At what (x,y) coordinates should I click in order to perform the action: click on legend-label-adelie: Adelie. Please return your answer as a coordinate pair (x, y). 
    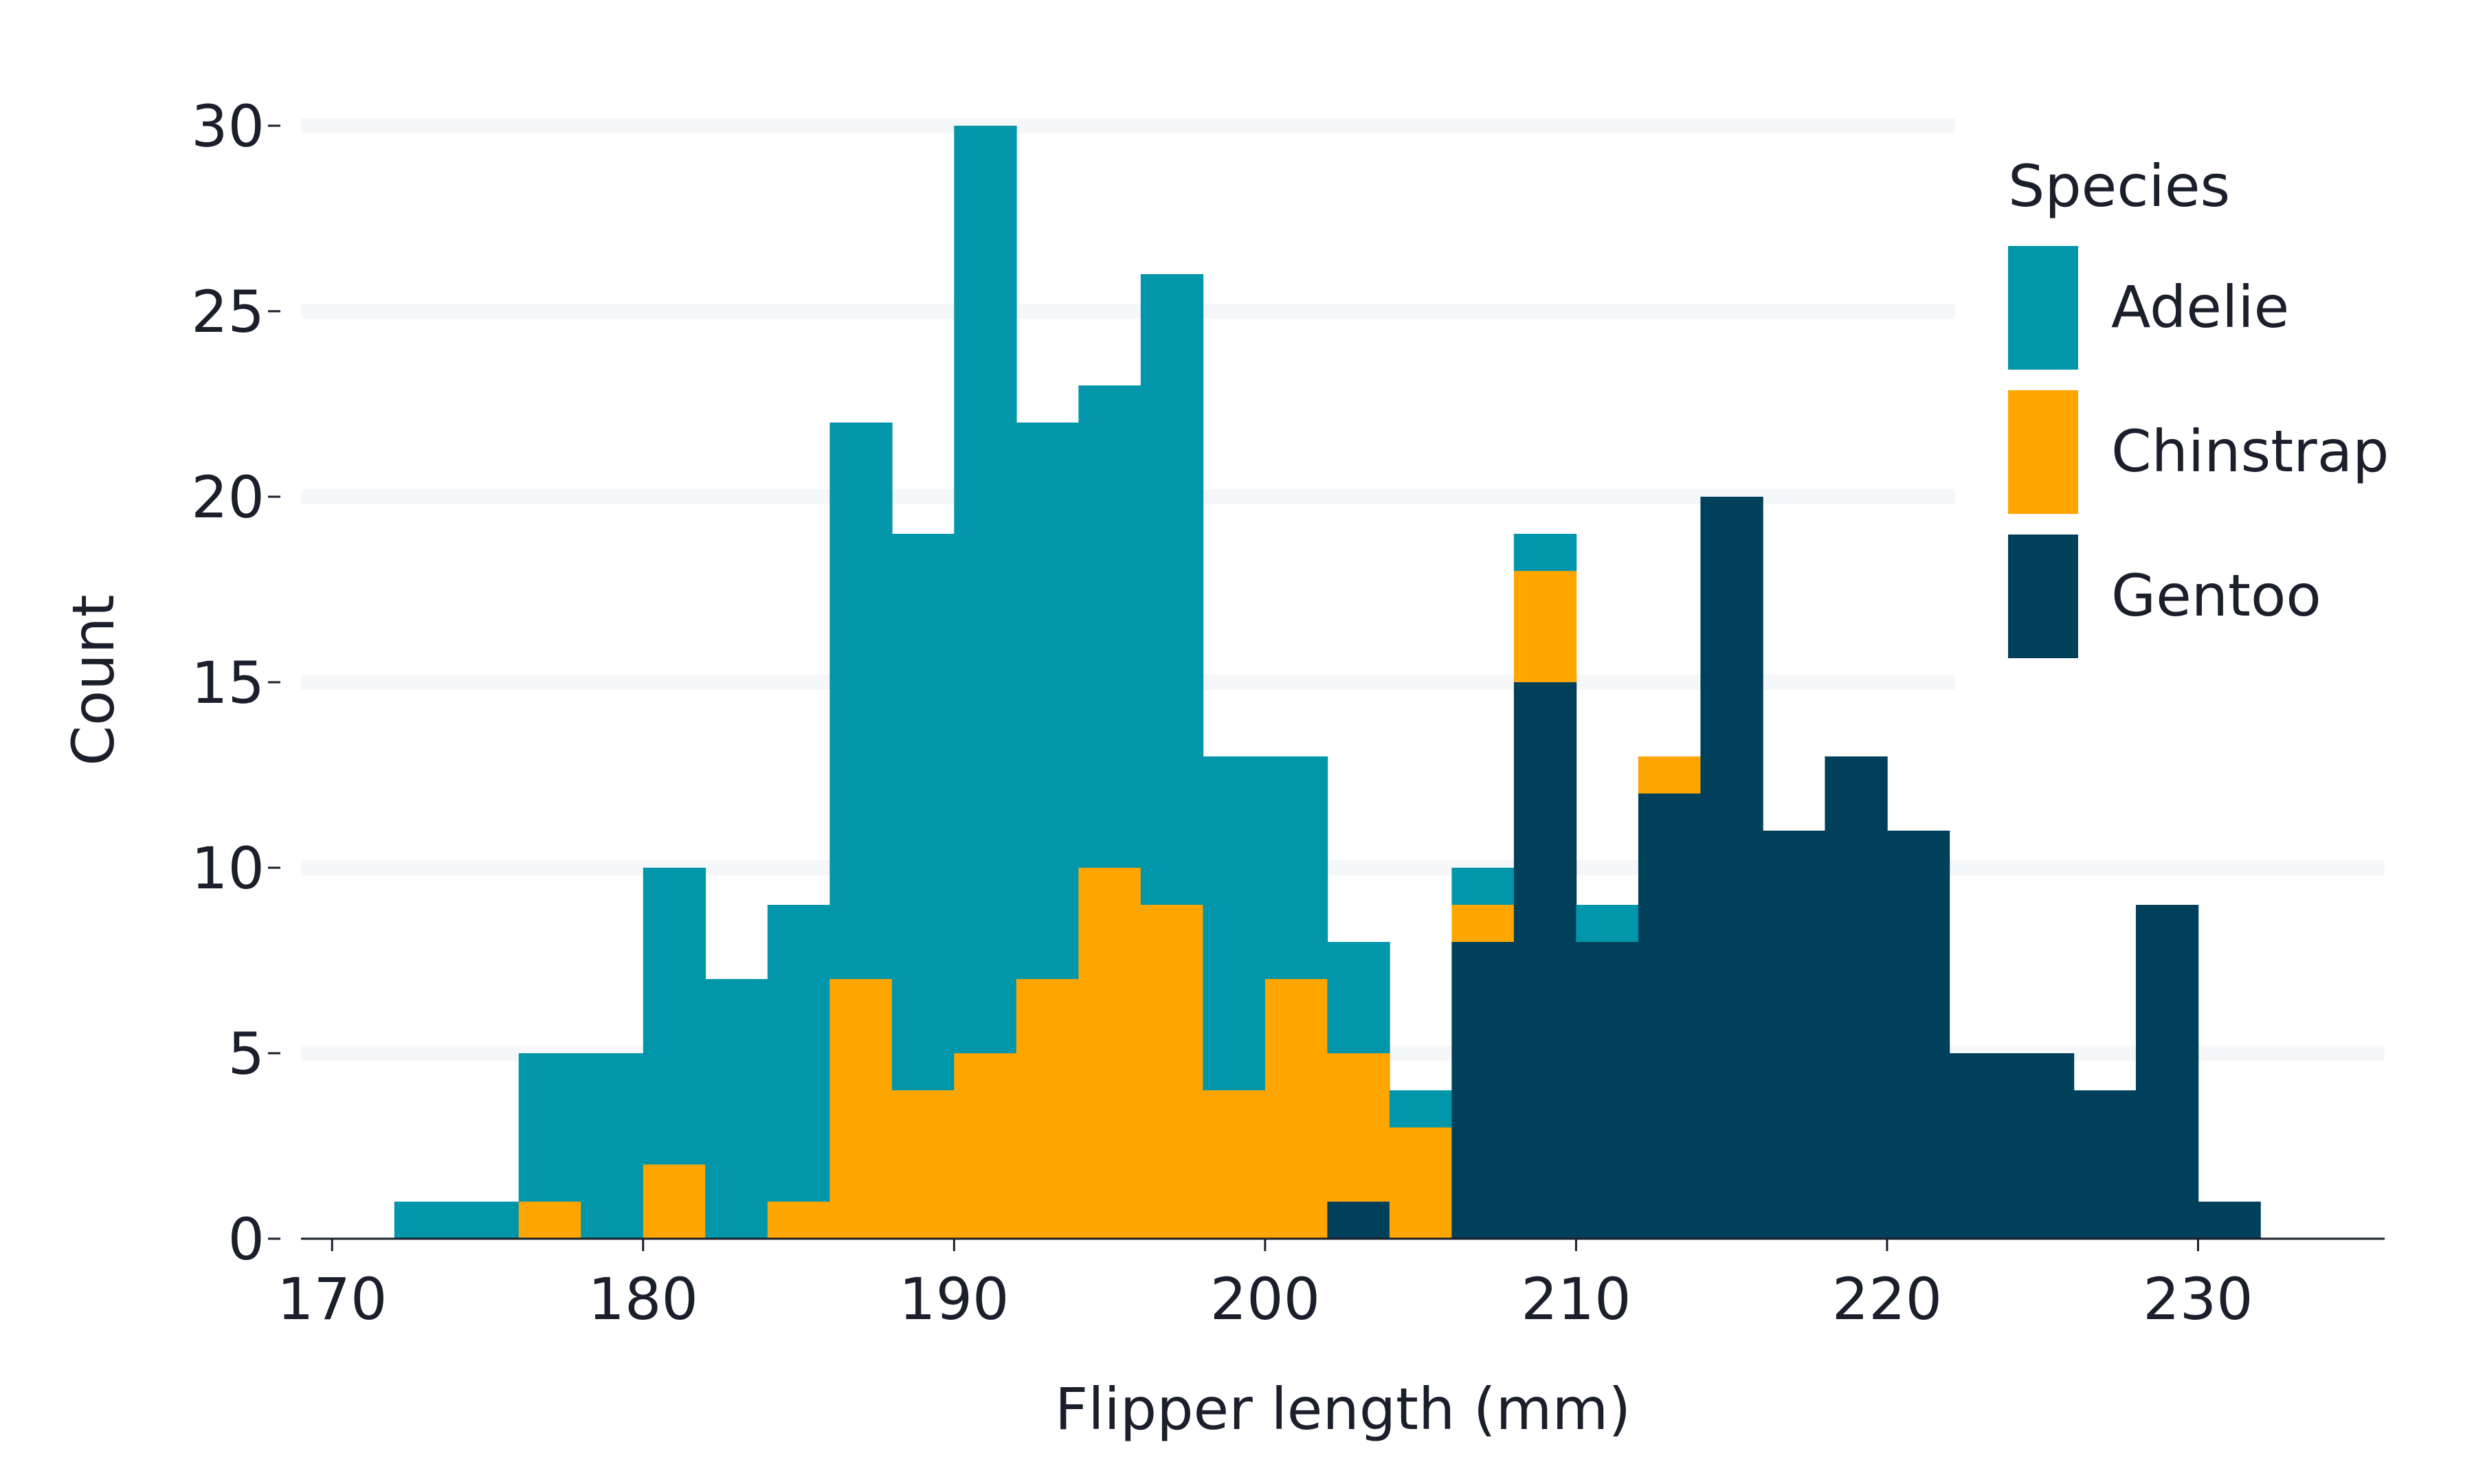
    Looking at the image, I should click on (2200, 307).